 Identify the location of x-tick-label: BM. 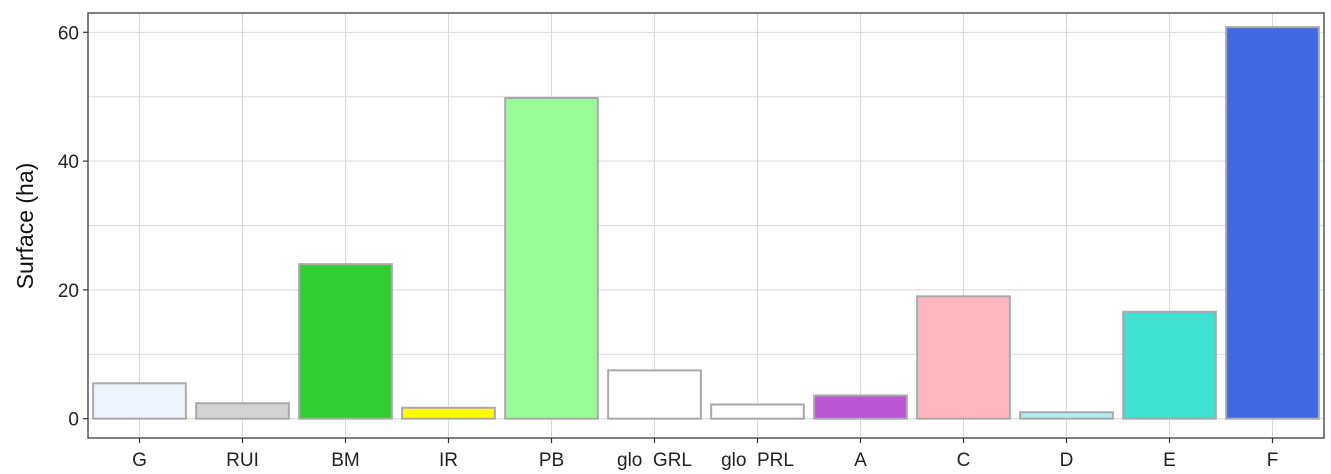
(345, 460).